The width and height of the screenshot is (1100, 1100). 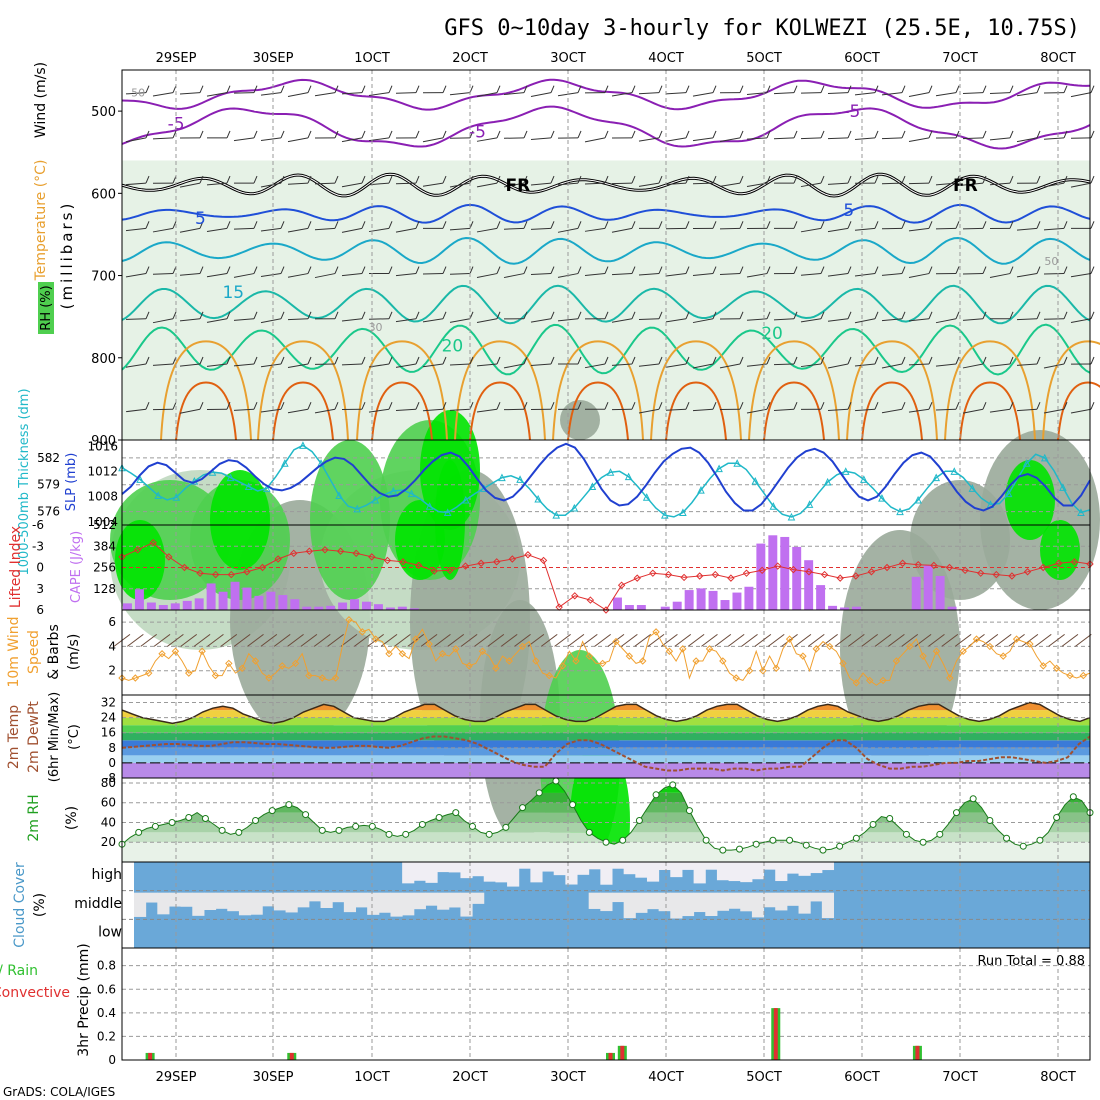 What do you see at coordinates (112, 671) in the screenshot?
I see `wind-tick-label: 2` at bounding box center [112, 671].